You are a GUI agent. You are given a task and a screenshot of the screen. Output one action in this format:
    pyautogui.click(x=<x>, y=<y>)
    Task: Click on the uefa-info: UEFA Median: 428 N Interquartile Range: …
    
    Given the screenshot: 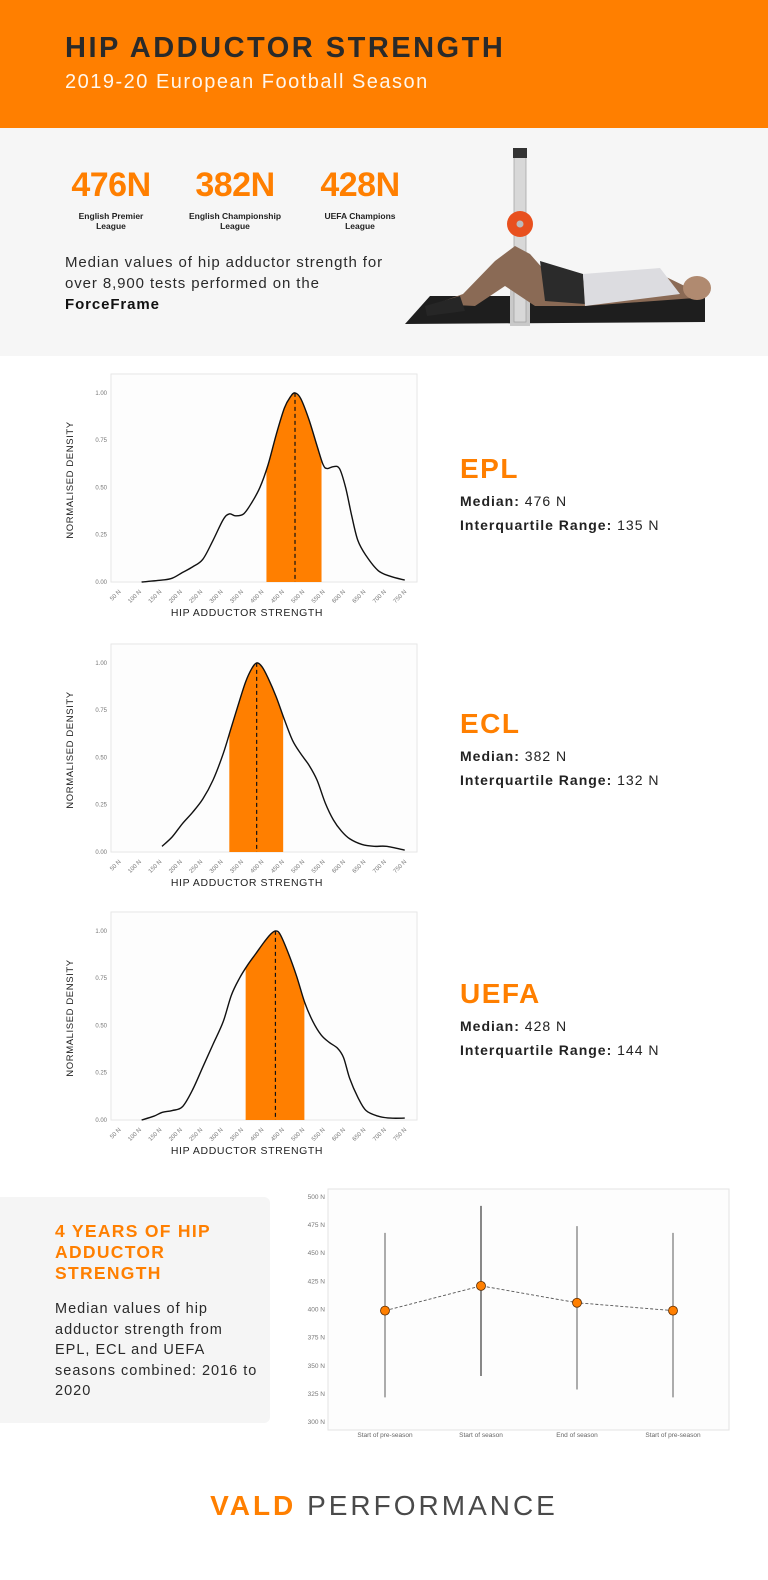 What is the action you would take?
    pyautogui.click(x=560, y=1018)
    